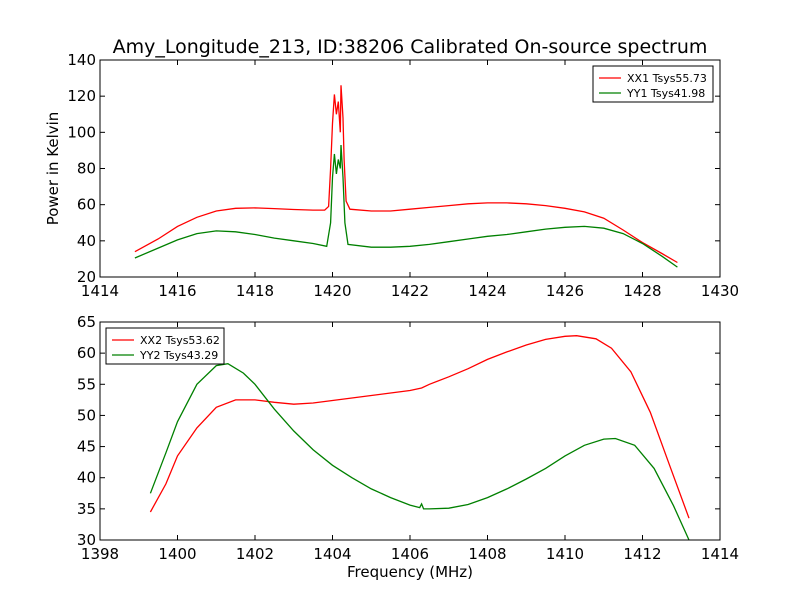  I want to click on x-tick-label: 1422, so click(410, 291).